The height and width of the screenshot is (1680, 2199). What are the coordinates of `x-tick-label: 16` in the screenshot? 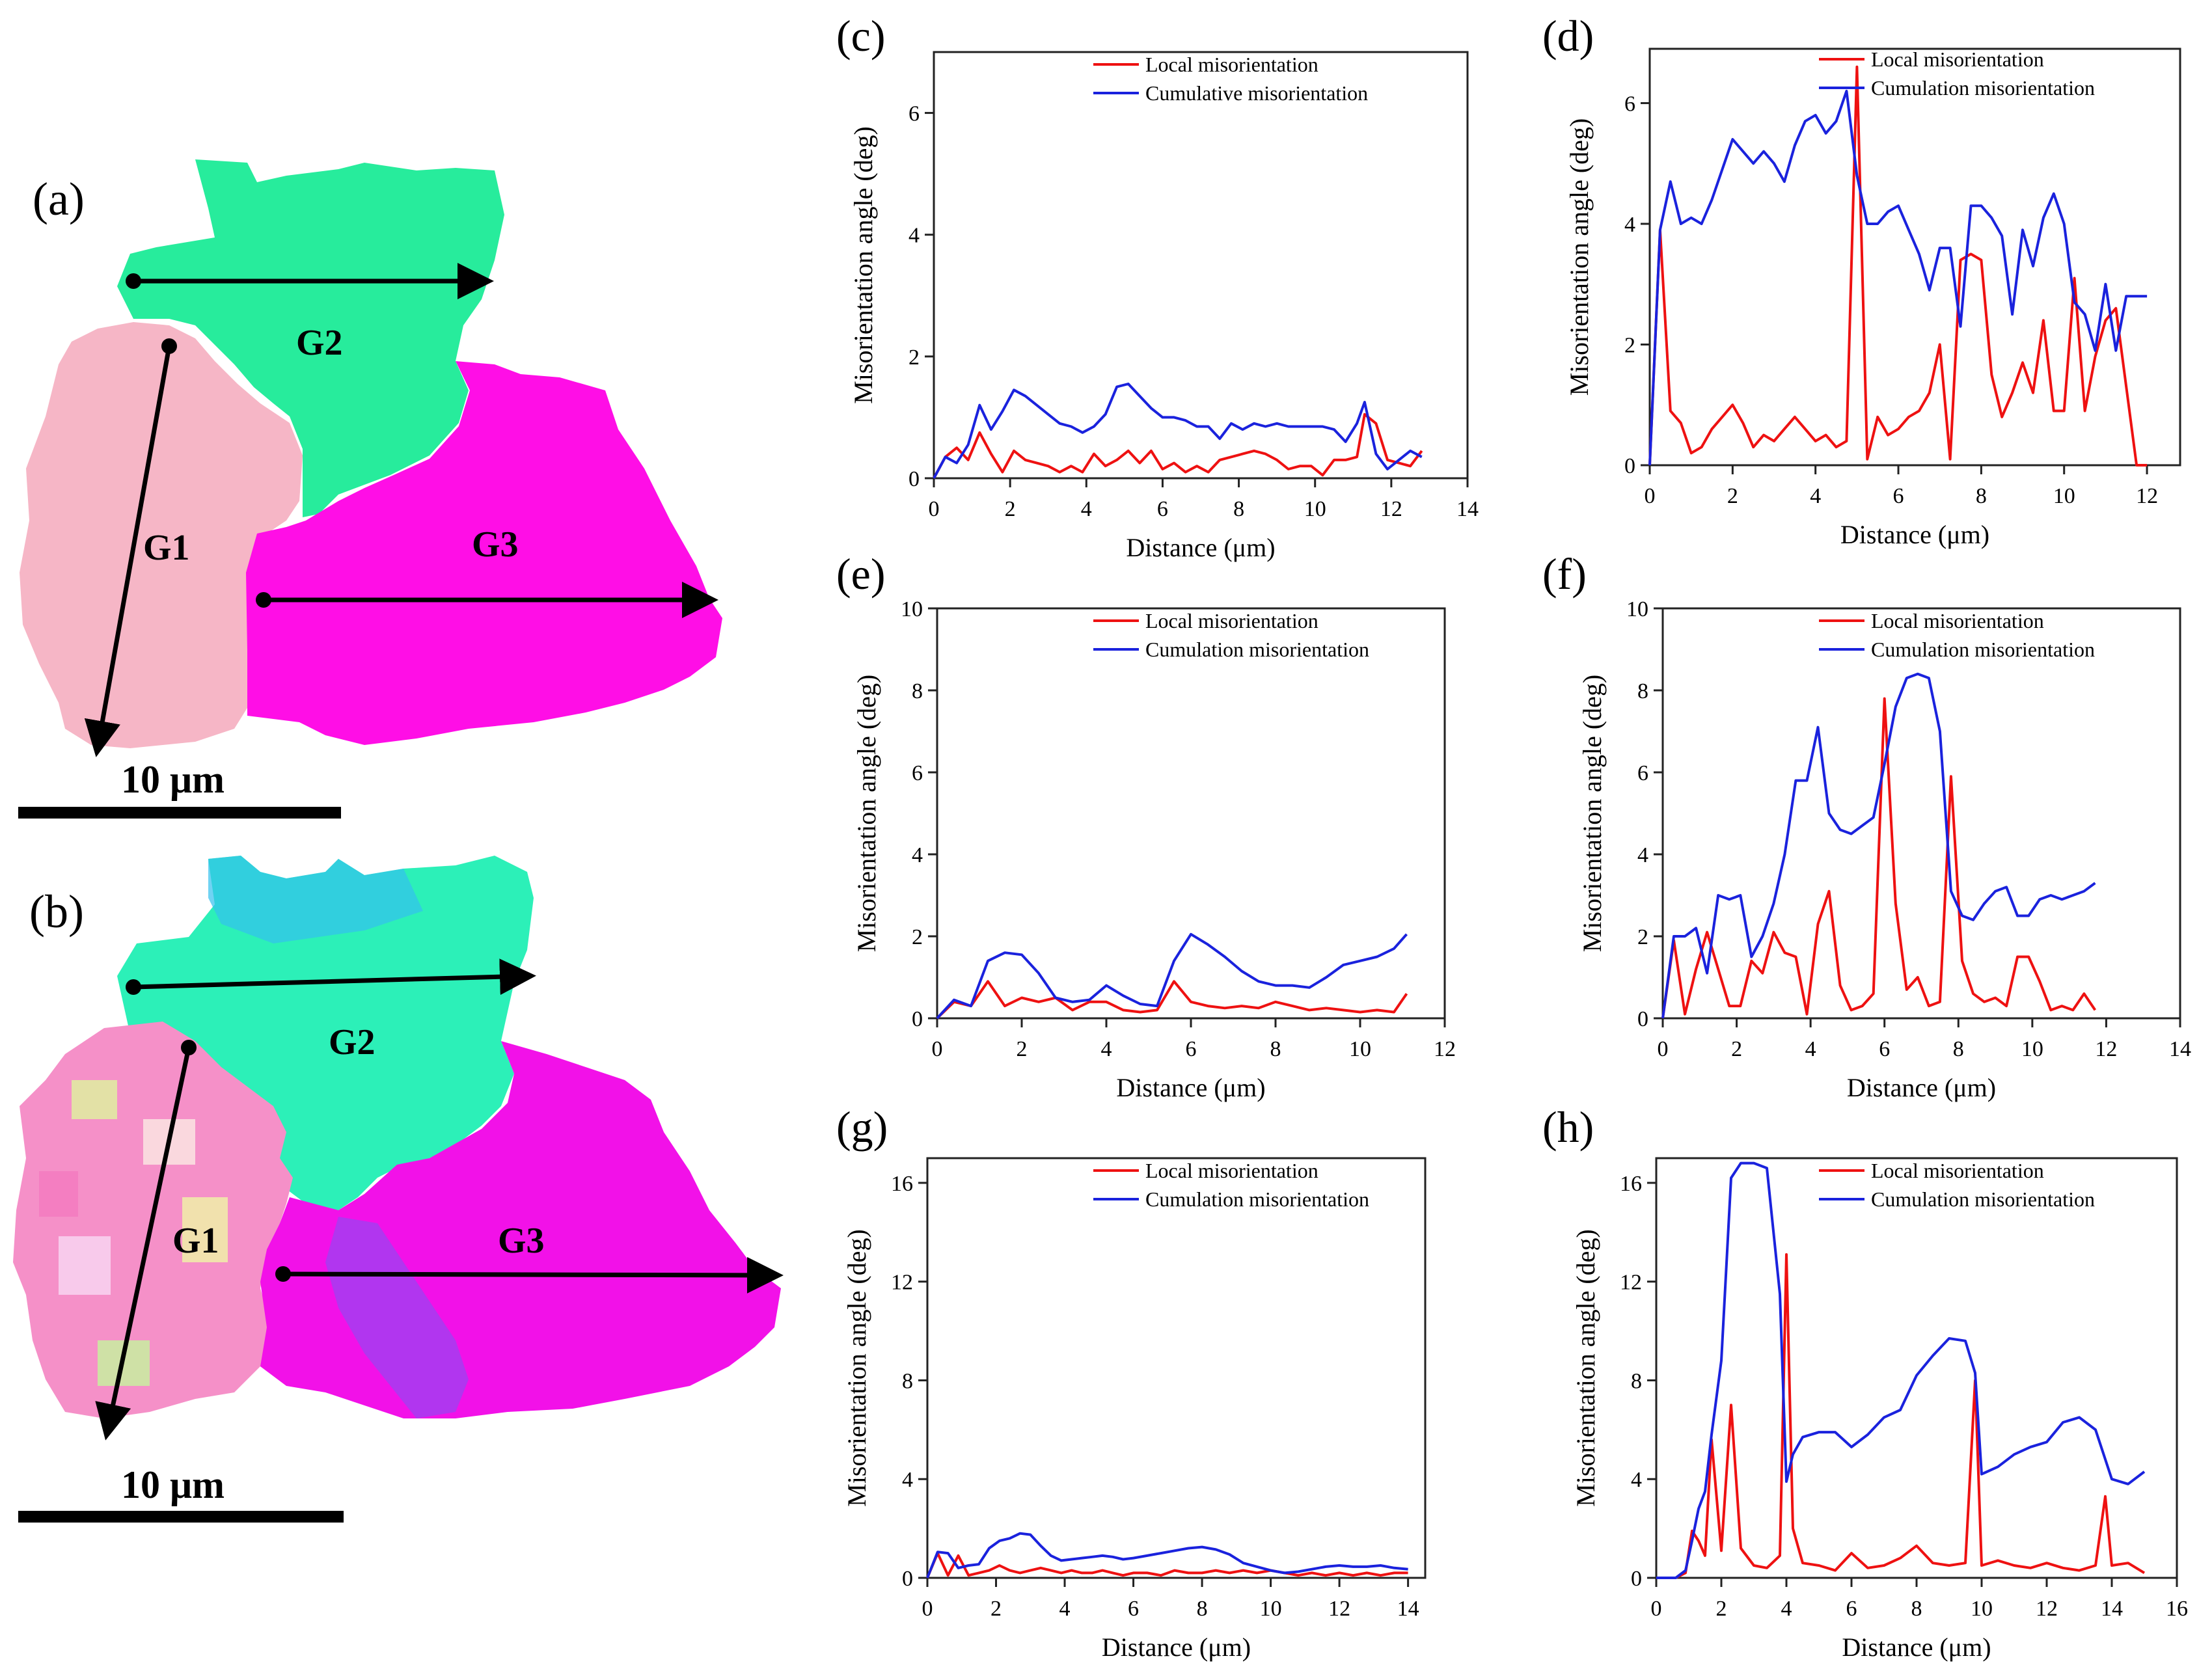 It's located at (2177, 1609).